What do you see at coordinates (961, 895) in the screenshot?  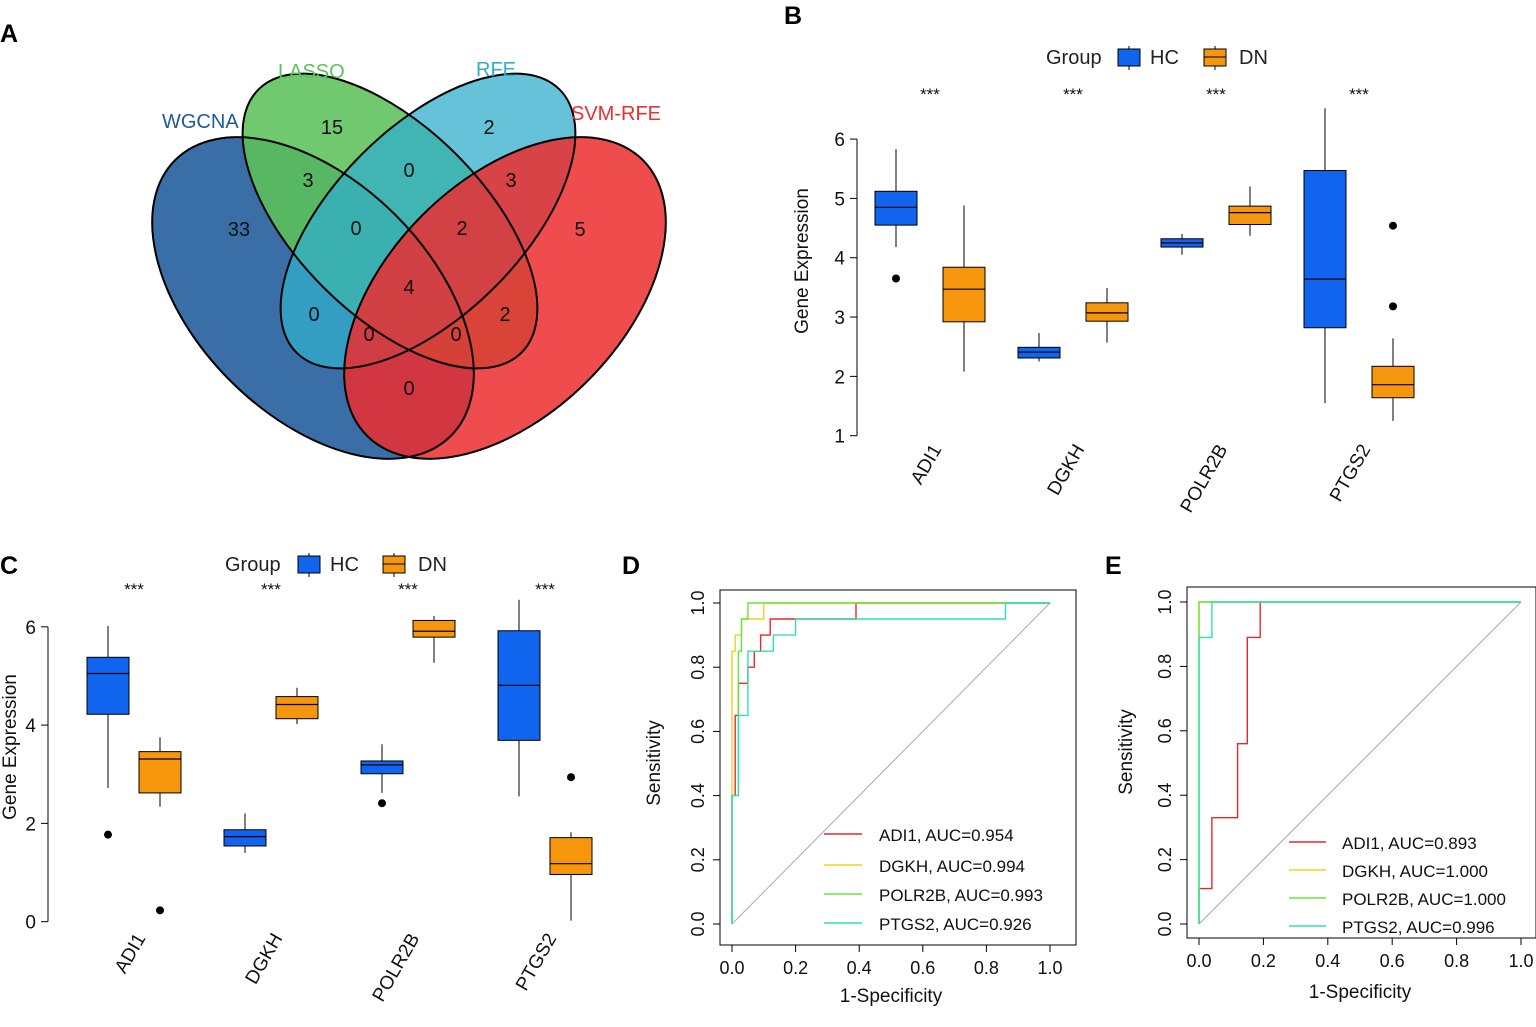 I see `legend-d-polr2b-label: POLR2B, AUC=0.993` at bounding box center [961, 895].